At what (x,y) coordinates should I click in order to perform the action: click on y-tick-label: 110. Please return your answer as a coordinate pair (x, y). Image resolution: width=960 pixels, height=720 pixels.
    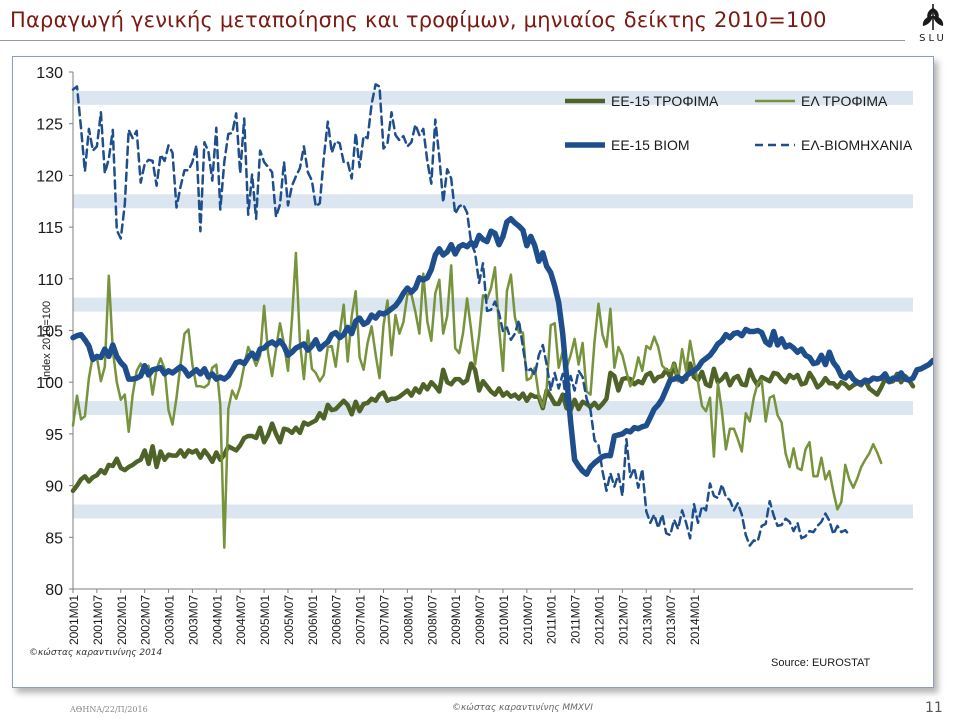
    Looking at the image, I should click on (50, 280).